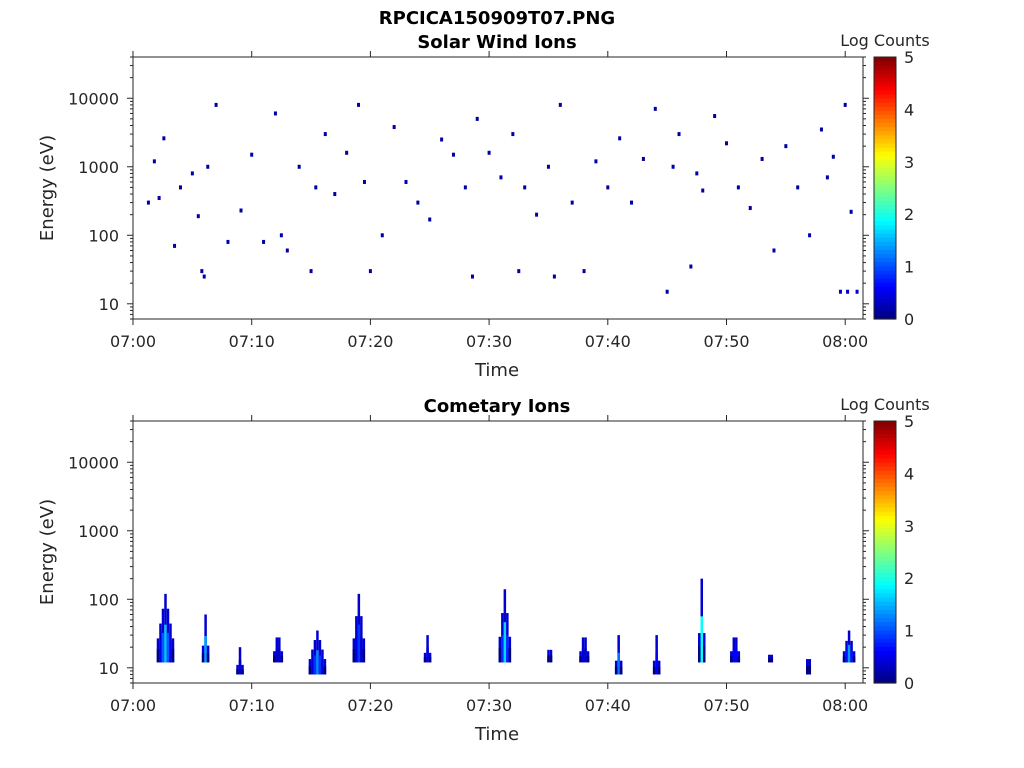 This screenshot has height=768, width=1024. What do you see at coordinates (909, 57) in the screenshot?
I see `colorbar-tick-label: 5` at bounding box center [909, 57].